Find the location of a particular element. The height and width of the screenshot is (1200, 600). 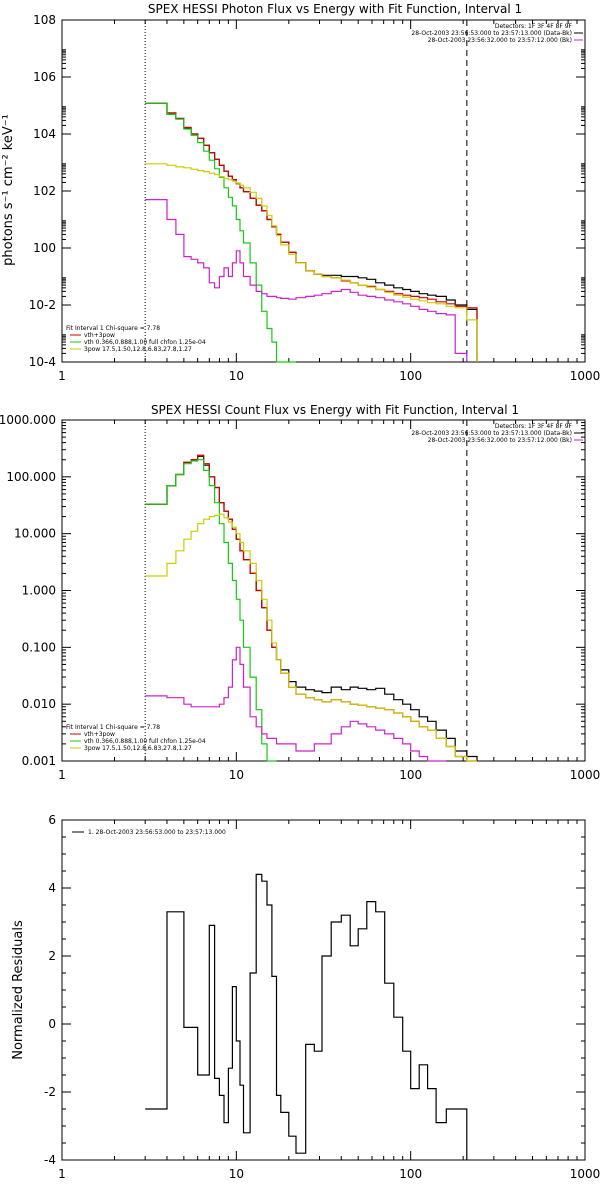

series-line-residuals is located at coordinates (306, 1016).